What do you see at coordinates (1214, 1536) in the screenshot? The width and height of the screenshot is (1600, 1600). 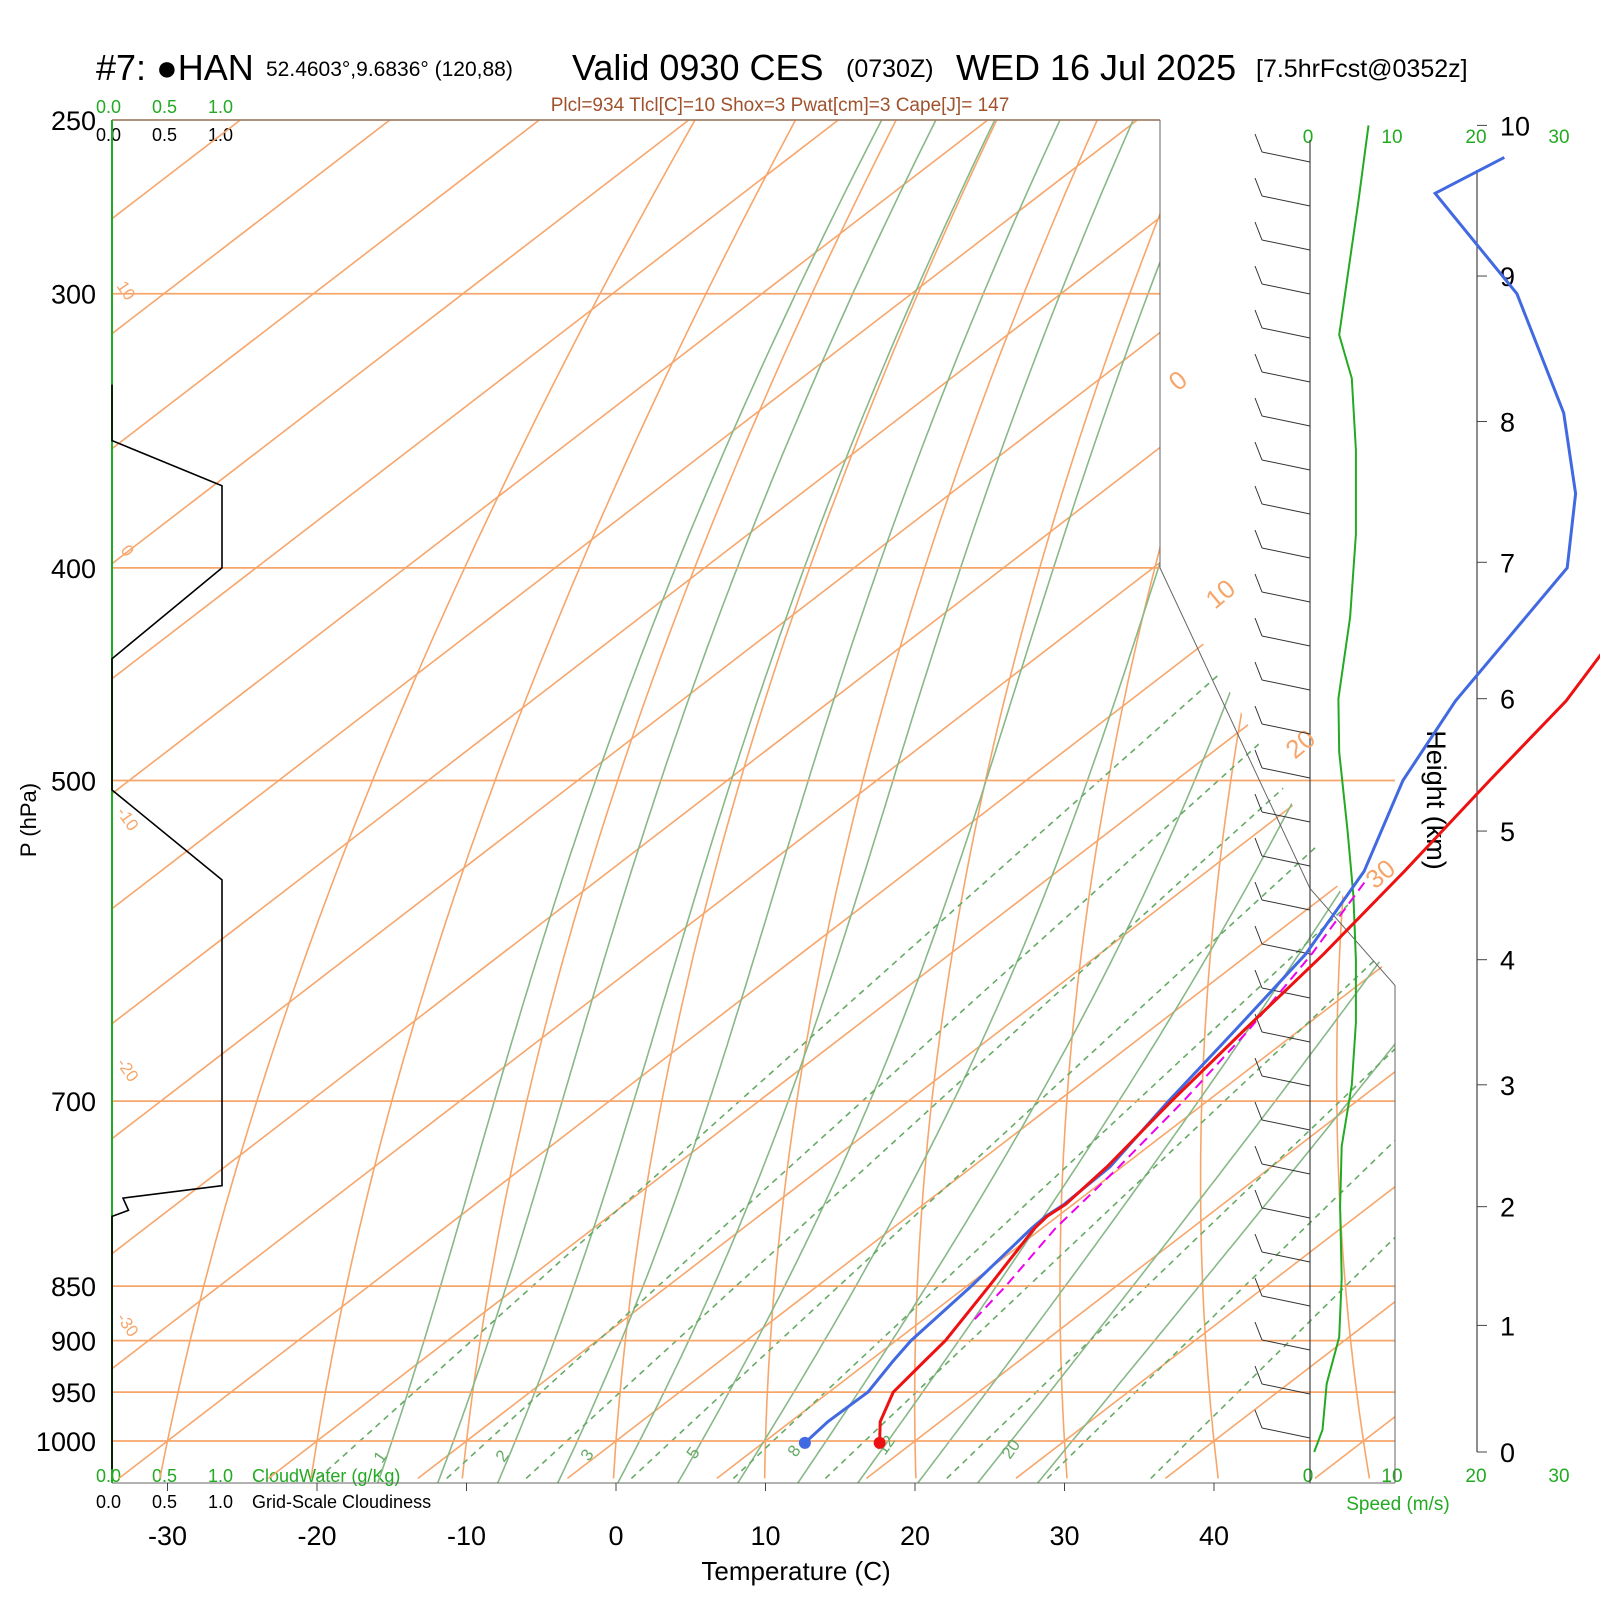 I see `x-tick-label: 40` at bounding box center [1214, 1536].